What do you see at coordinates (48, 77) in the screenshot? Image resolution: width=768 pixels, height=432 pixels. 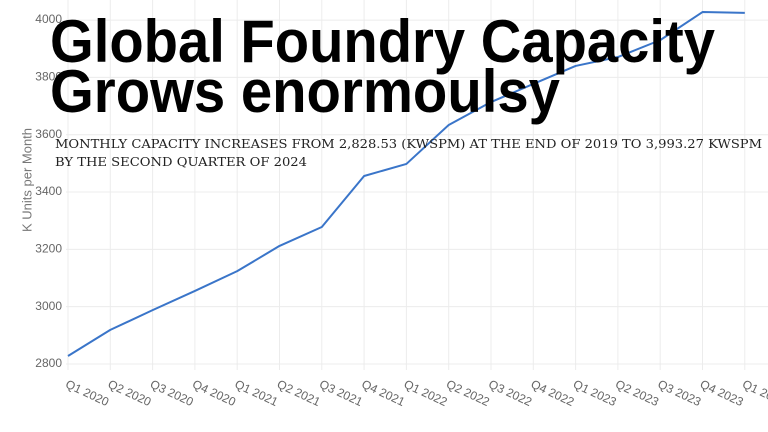 I see `y-tick-label: 3800` at bounding box center [48, 77].